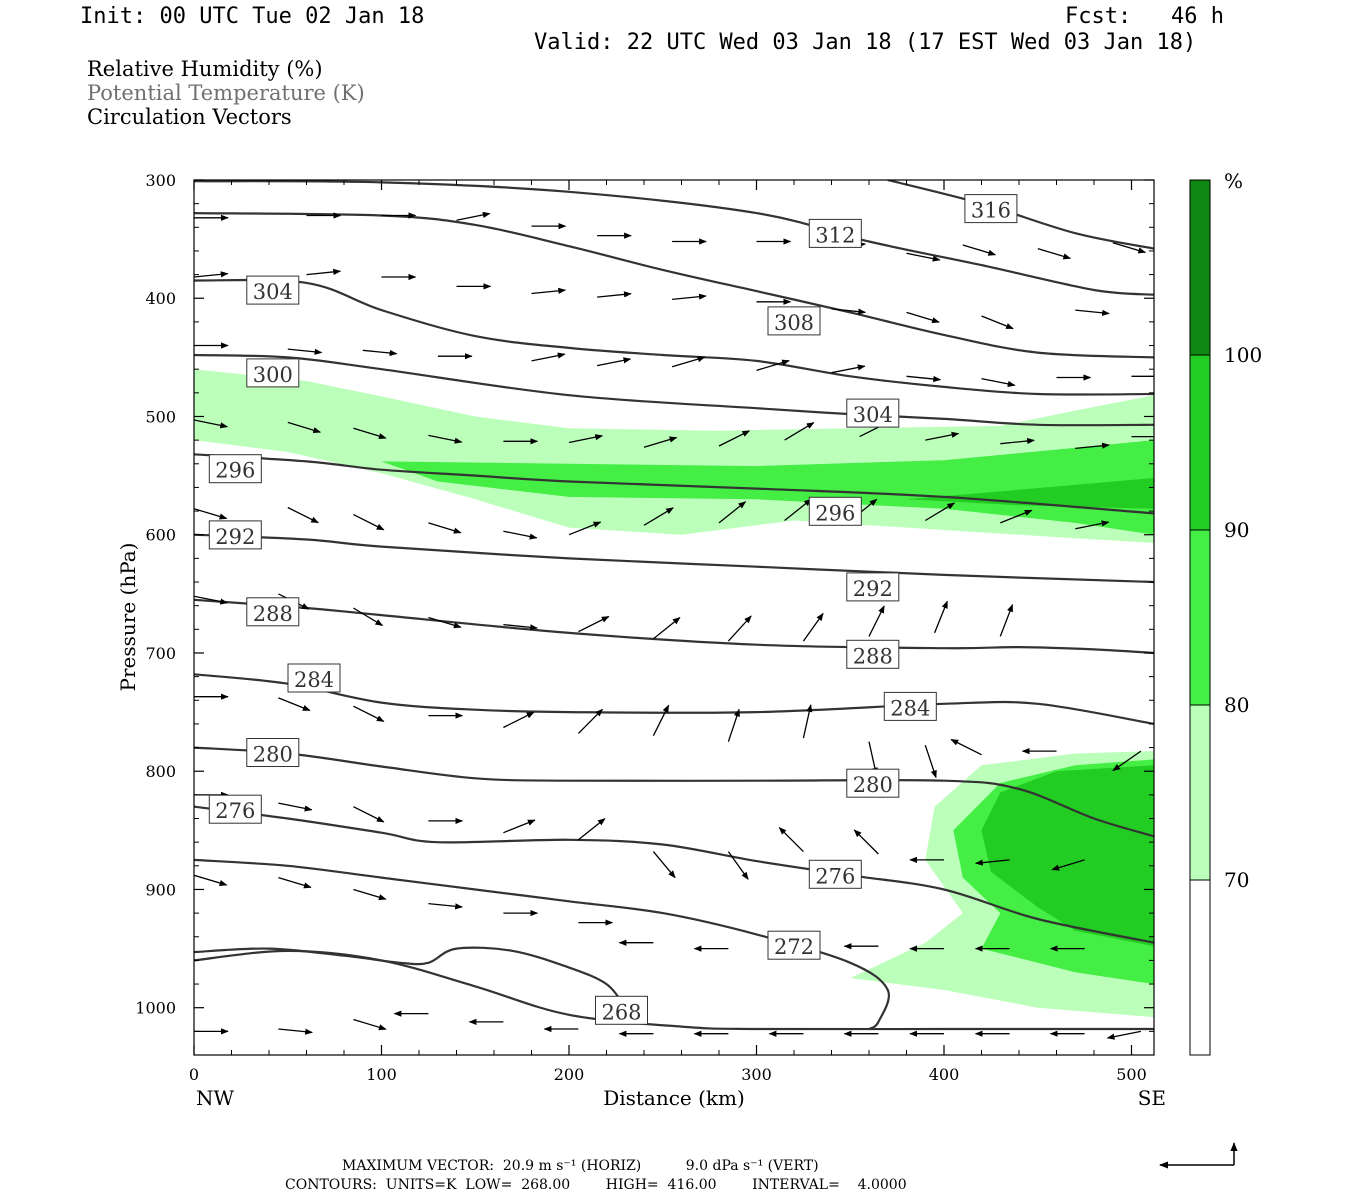 The image size is (1350, 1200). I want to click on contour-label-272-18: 272, so click(794, 945).